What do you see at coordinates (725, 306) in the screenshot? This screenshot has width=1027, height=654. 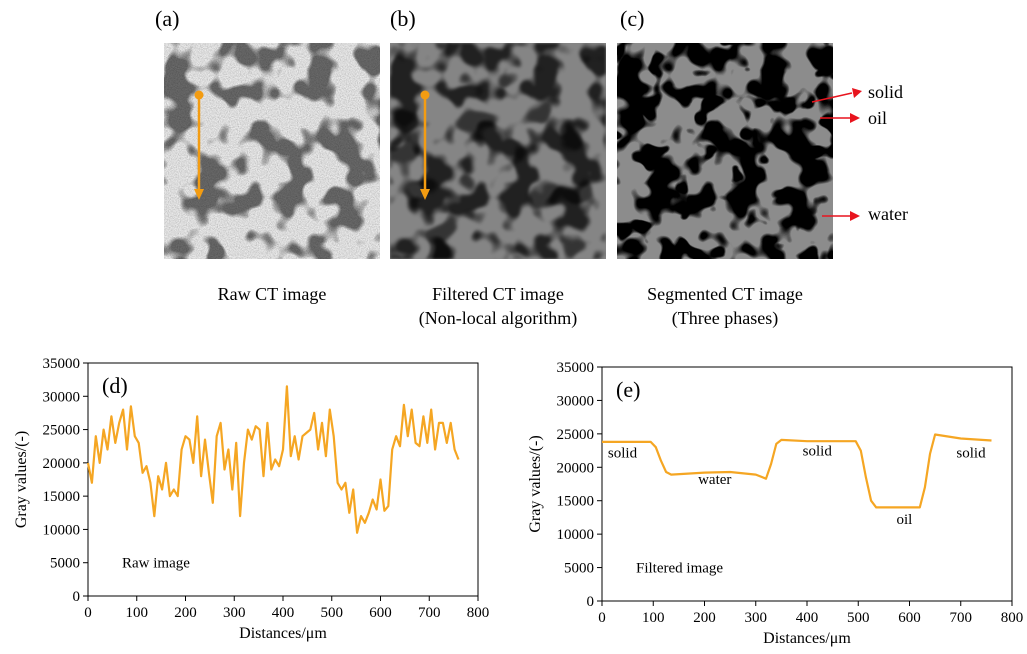 I see `caption-c: Segmented CT image (Three phases)` at bounding box center [725, 306].